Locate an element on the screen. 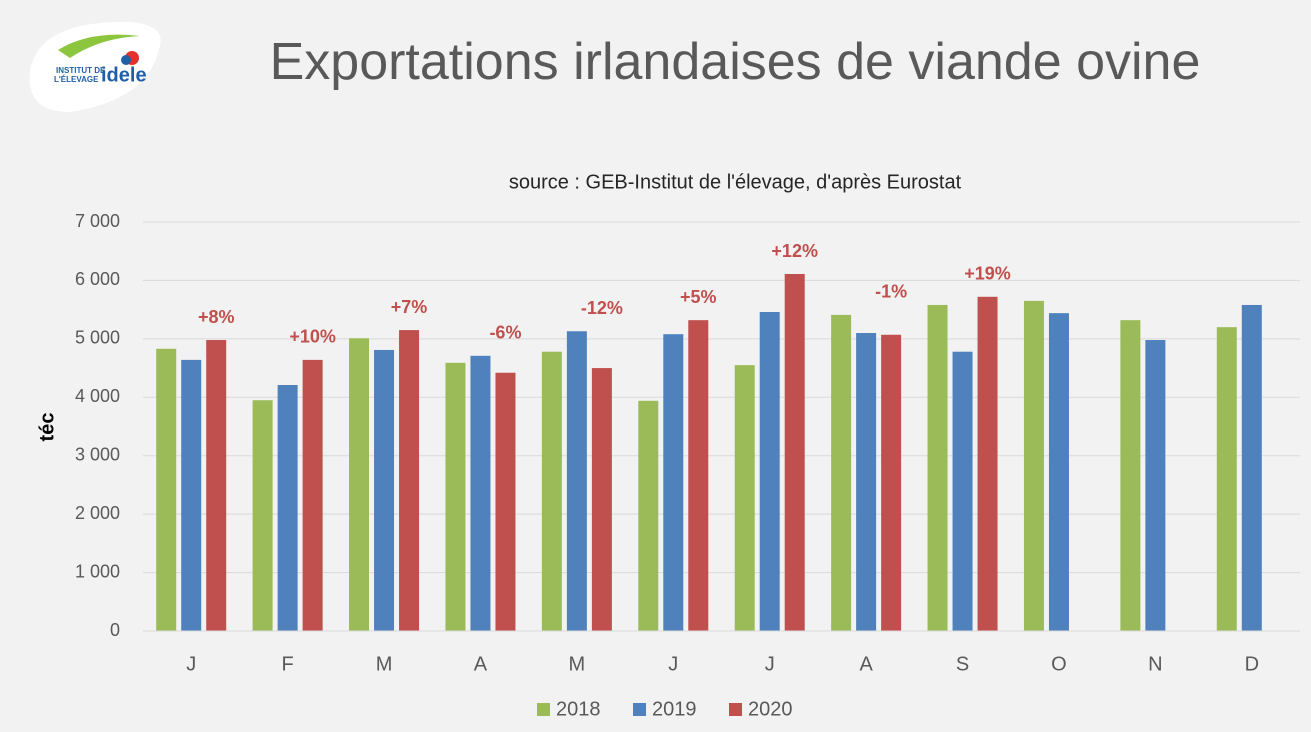 Image resolution: width=1311 pixels, height=732 pixels. logo: INSTITUT DE L'ÉLEVAGE idele is located at coordinates (95, 66).